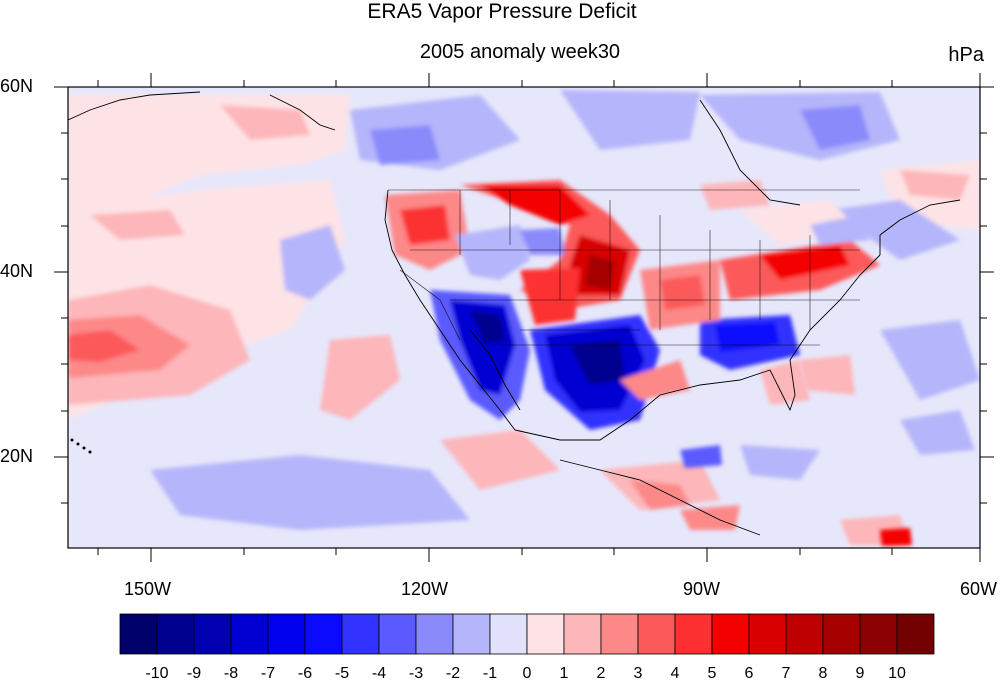 The height and width of the screenshot is (681, 1004). What do you see at coordinates (702, 589) in the screenshot?
I see `lon-label-90w: 90W` at bounding box center [702, 589].